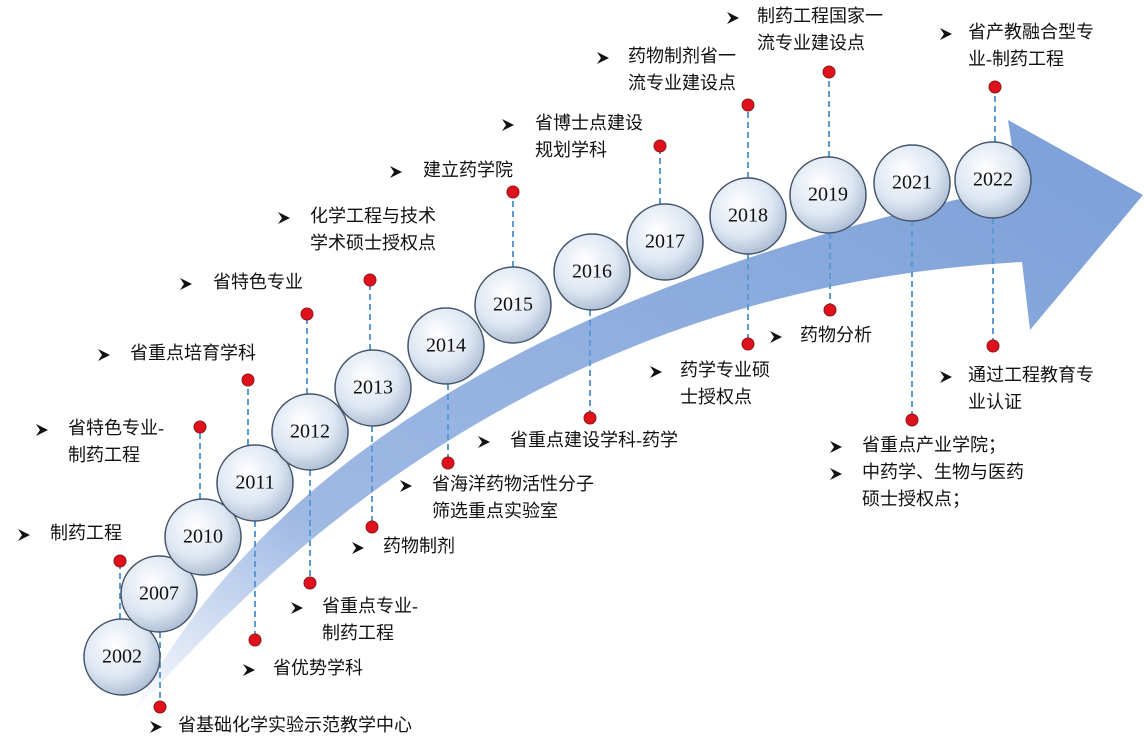  I want to click on year-label: 2014, so click(446, 346).